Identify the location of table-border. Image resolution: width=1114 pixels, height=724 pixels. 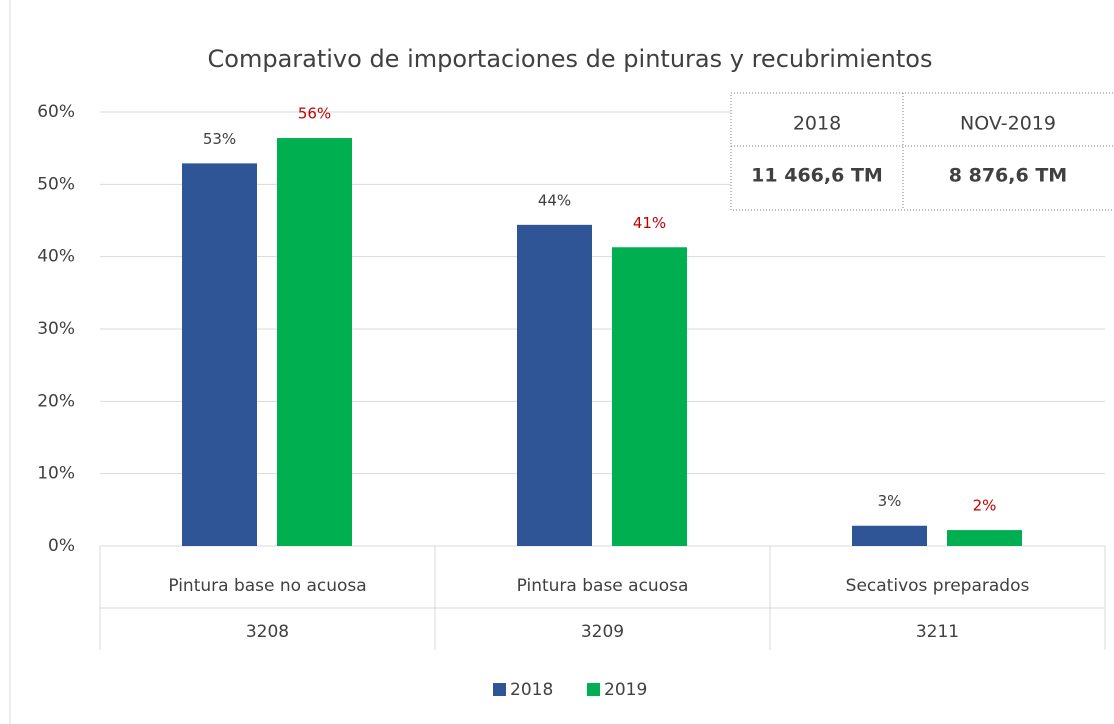
(922, 151).